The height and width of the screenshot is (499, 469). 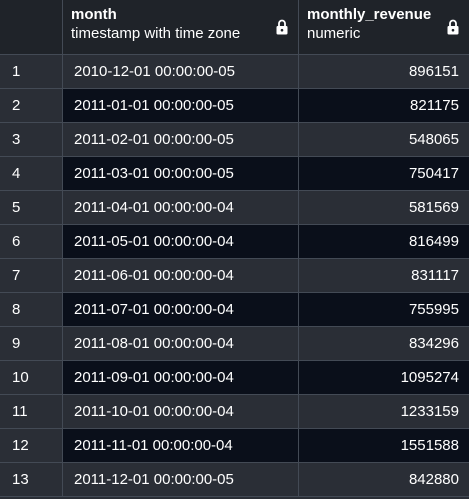 What do you see at coordinates (429, 377) in the screenshot?
I see `cell-monthly-revenue: 1095274` at bounding box center [429, 377].